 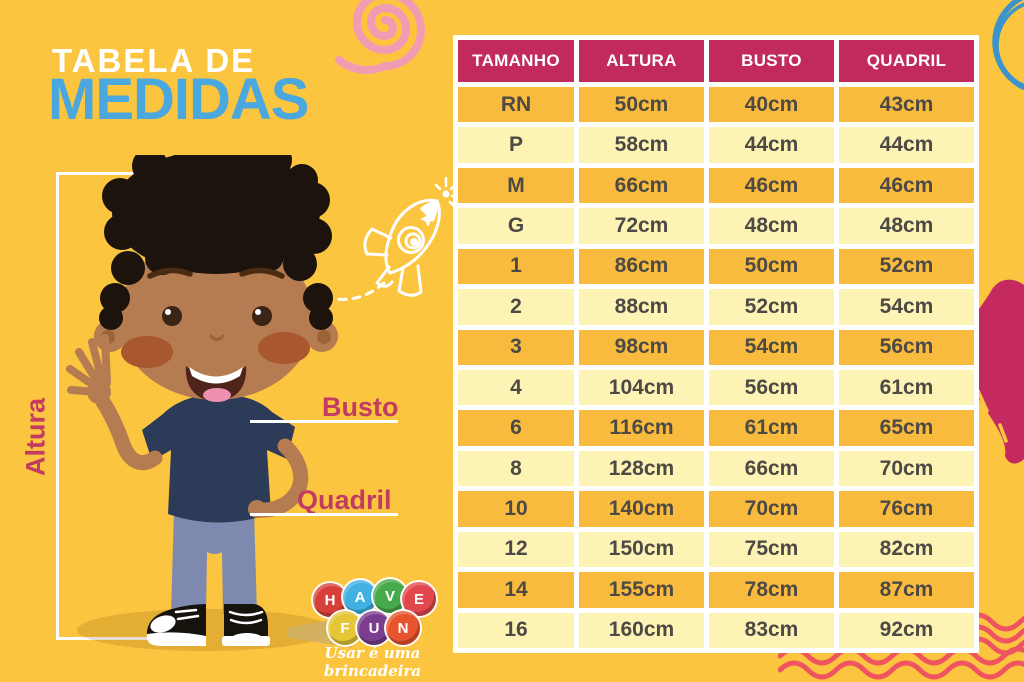 What do you see at coordinates (214, 562) in the screenshot?
I see `jeans` at bounding box center [214, 562].